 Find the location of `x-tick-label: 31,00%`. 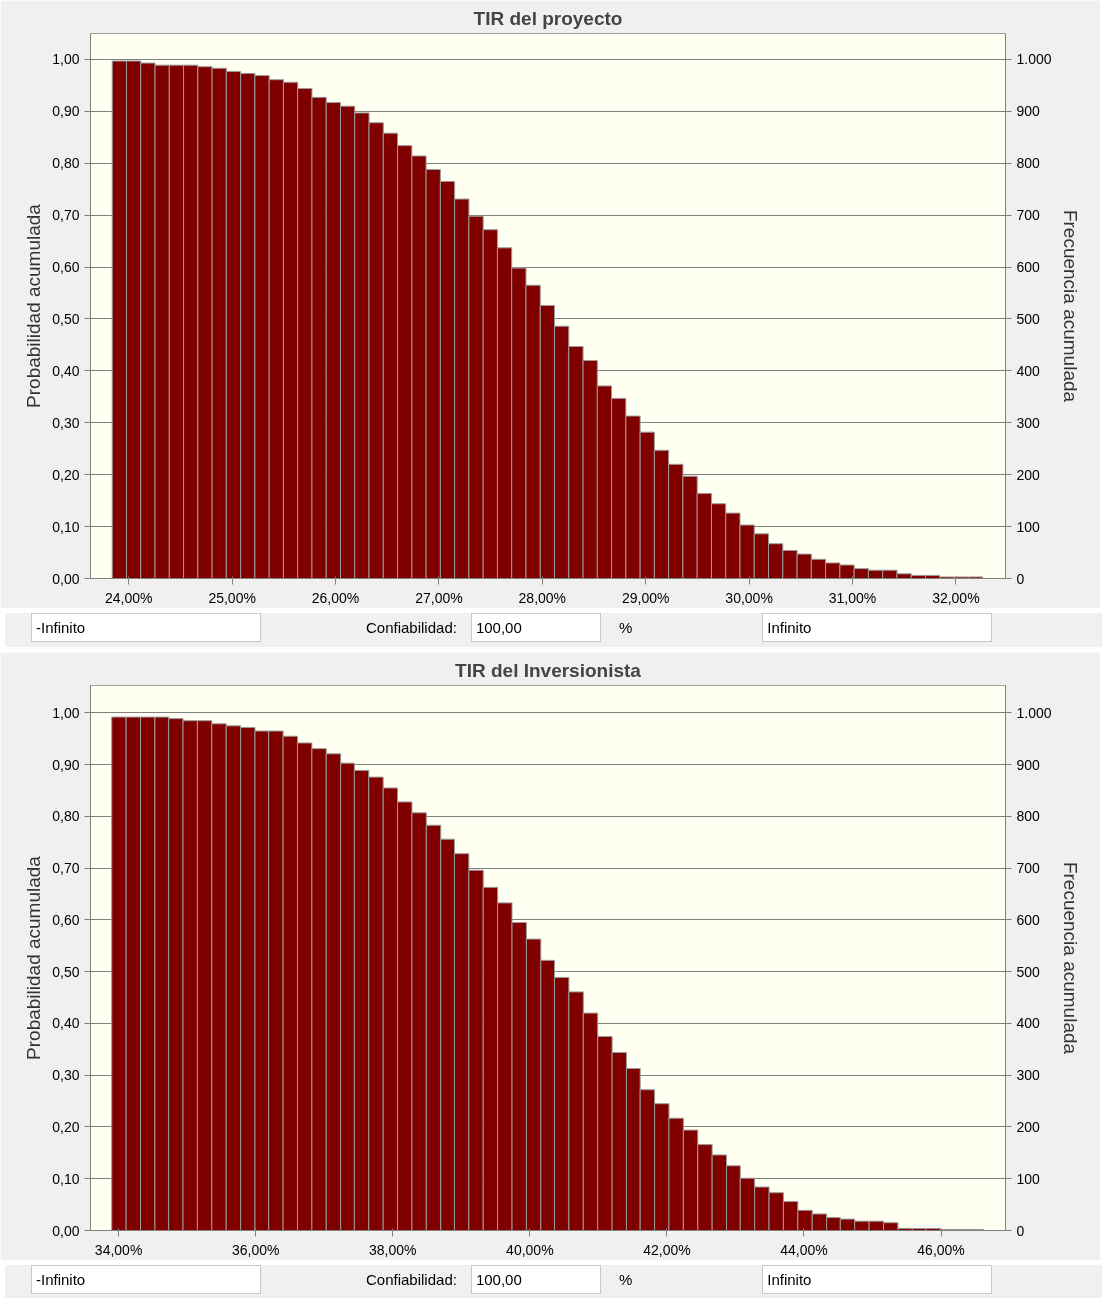

x-tick-label: 31,00% is located at coordinates (852, 597).